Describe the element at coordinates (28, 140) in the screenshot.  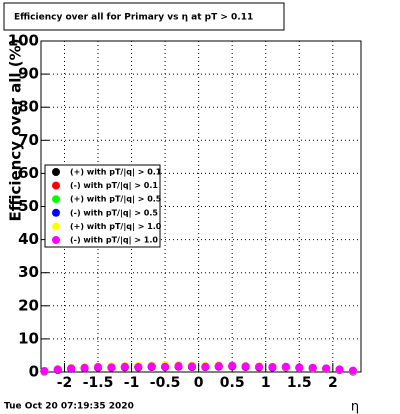
I see `y-tick-label: 70` at that location.